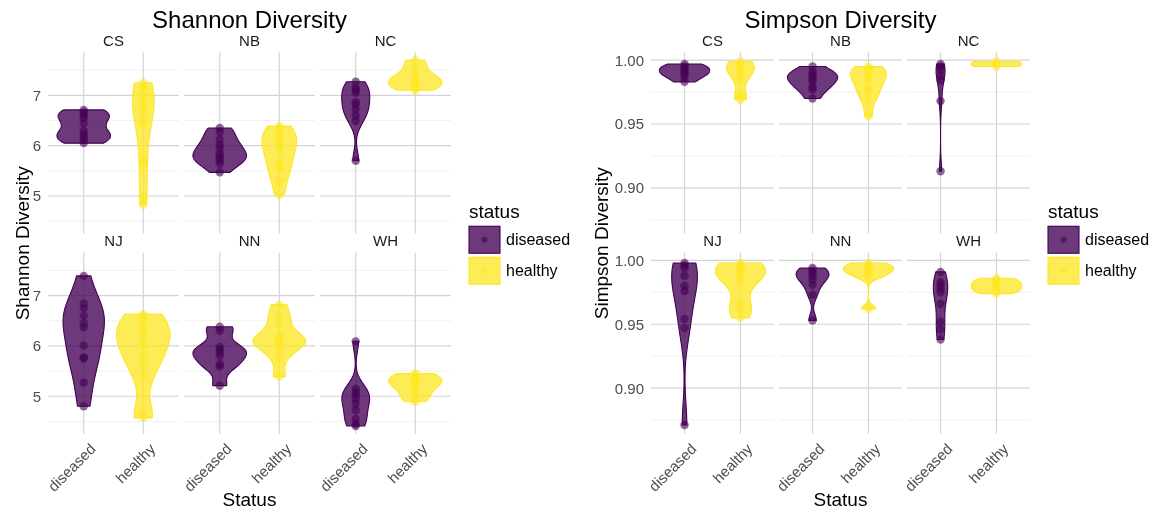 The width and height of the screenshot is (1158, 516). What do you see at coordinates (249, 19) in the screenshot?
I see `chart-title: Shannon Diversity` at bounding box center [249, 19].